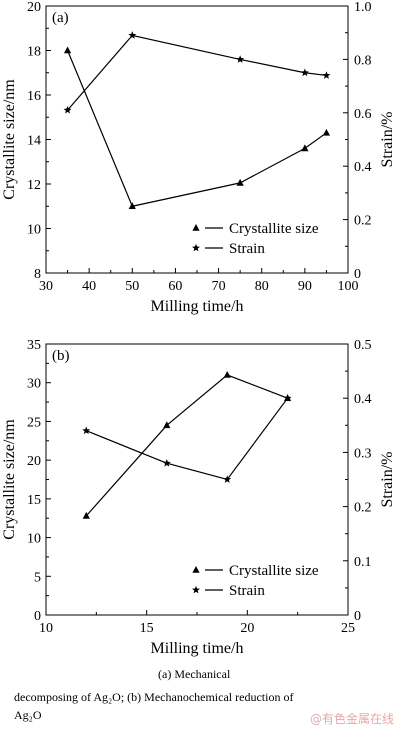  I want to click on y2-tick-label: 1.0, so click(363, 7).